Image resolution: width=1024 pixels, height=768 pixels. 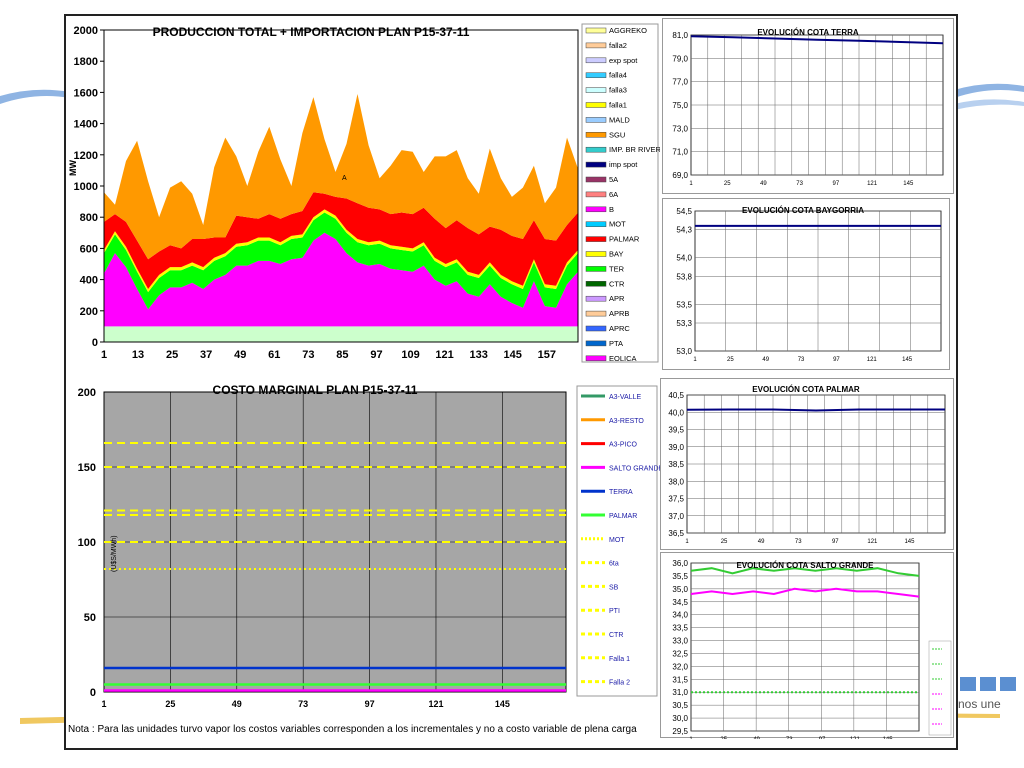 I want to click on brand-logo-icon, so click(x=990, y=684).